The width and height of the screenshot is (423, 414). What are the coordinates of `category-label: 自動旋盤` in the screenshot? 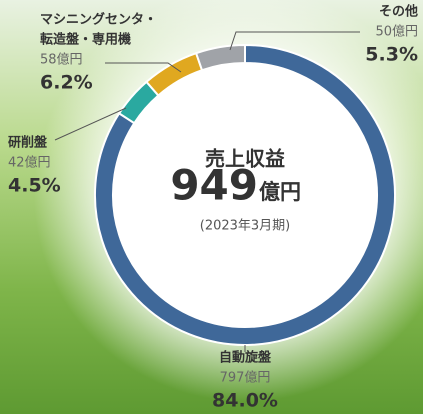 It's located at (245, 358).